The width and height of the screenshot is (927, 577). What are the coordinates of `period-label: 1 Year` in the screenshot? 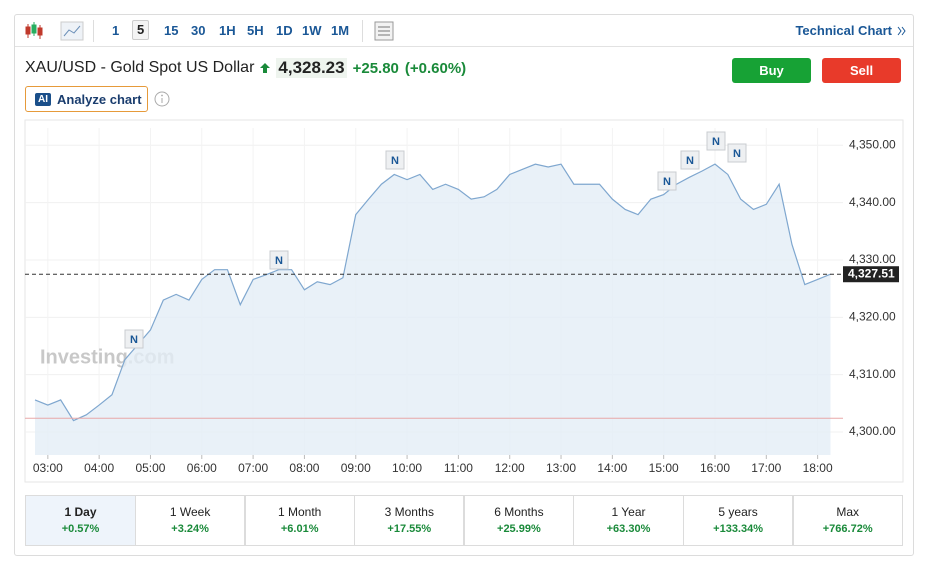 It's located at (628, 512).